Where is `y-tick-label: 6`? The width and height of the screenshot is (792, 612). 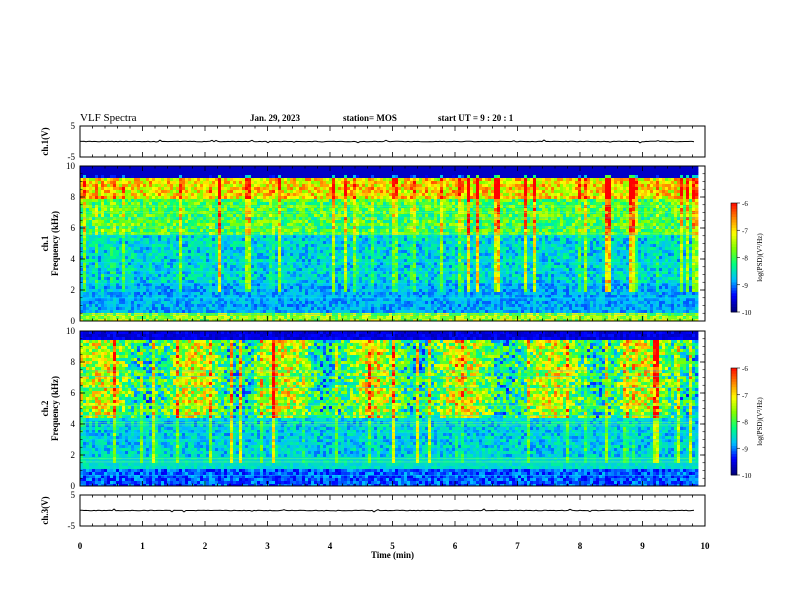 y-tick-label: 6 is located at coordinates (73, 393).